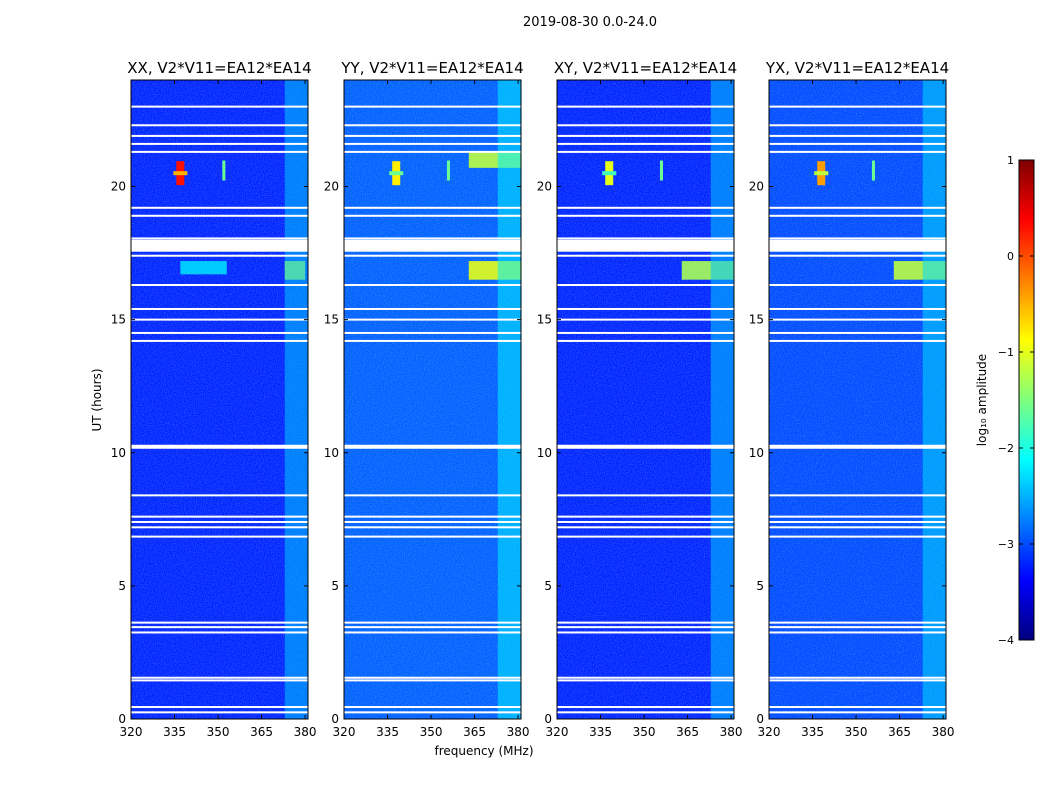 This screenshot has height=800, width=1050. I want to click on x-tick-label: 380, so click(731, 732).